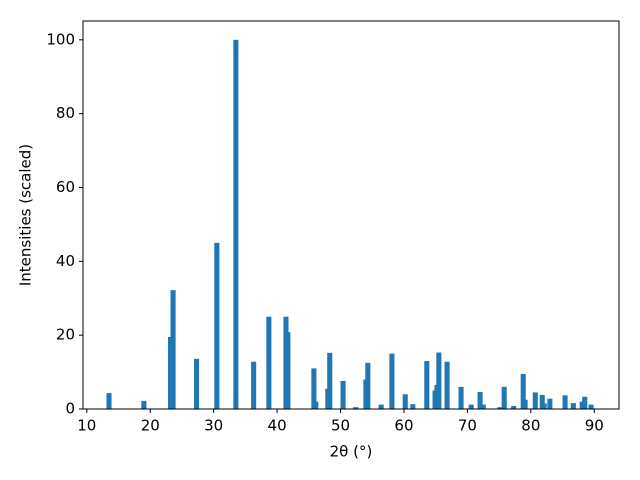  Describe the element at coordinates (403, 426) in the screenshot. I see `x-tick-label: 60` at that location.